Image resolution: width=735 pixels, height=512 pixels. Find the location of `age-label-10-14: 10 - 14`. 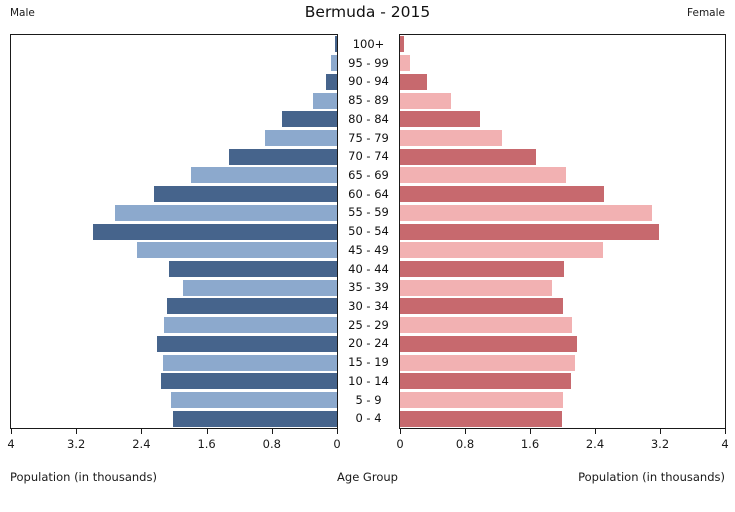

age-label-10-14: 10 - 14 is located at coordinates (368, 380).